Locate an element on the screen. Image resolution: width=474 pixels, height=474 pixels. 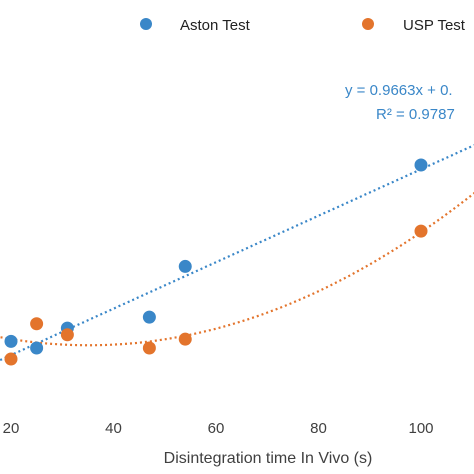
legend-label-aston: Aston Test is located at coordinates (215, 25).